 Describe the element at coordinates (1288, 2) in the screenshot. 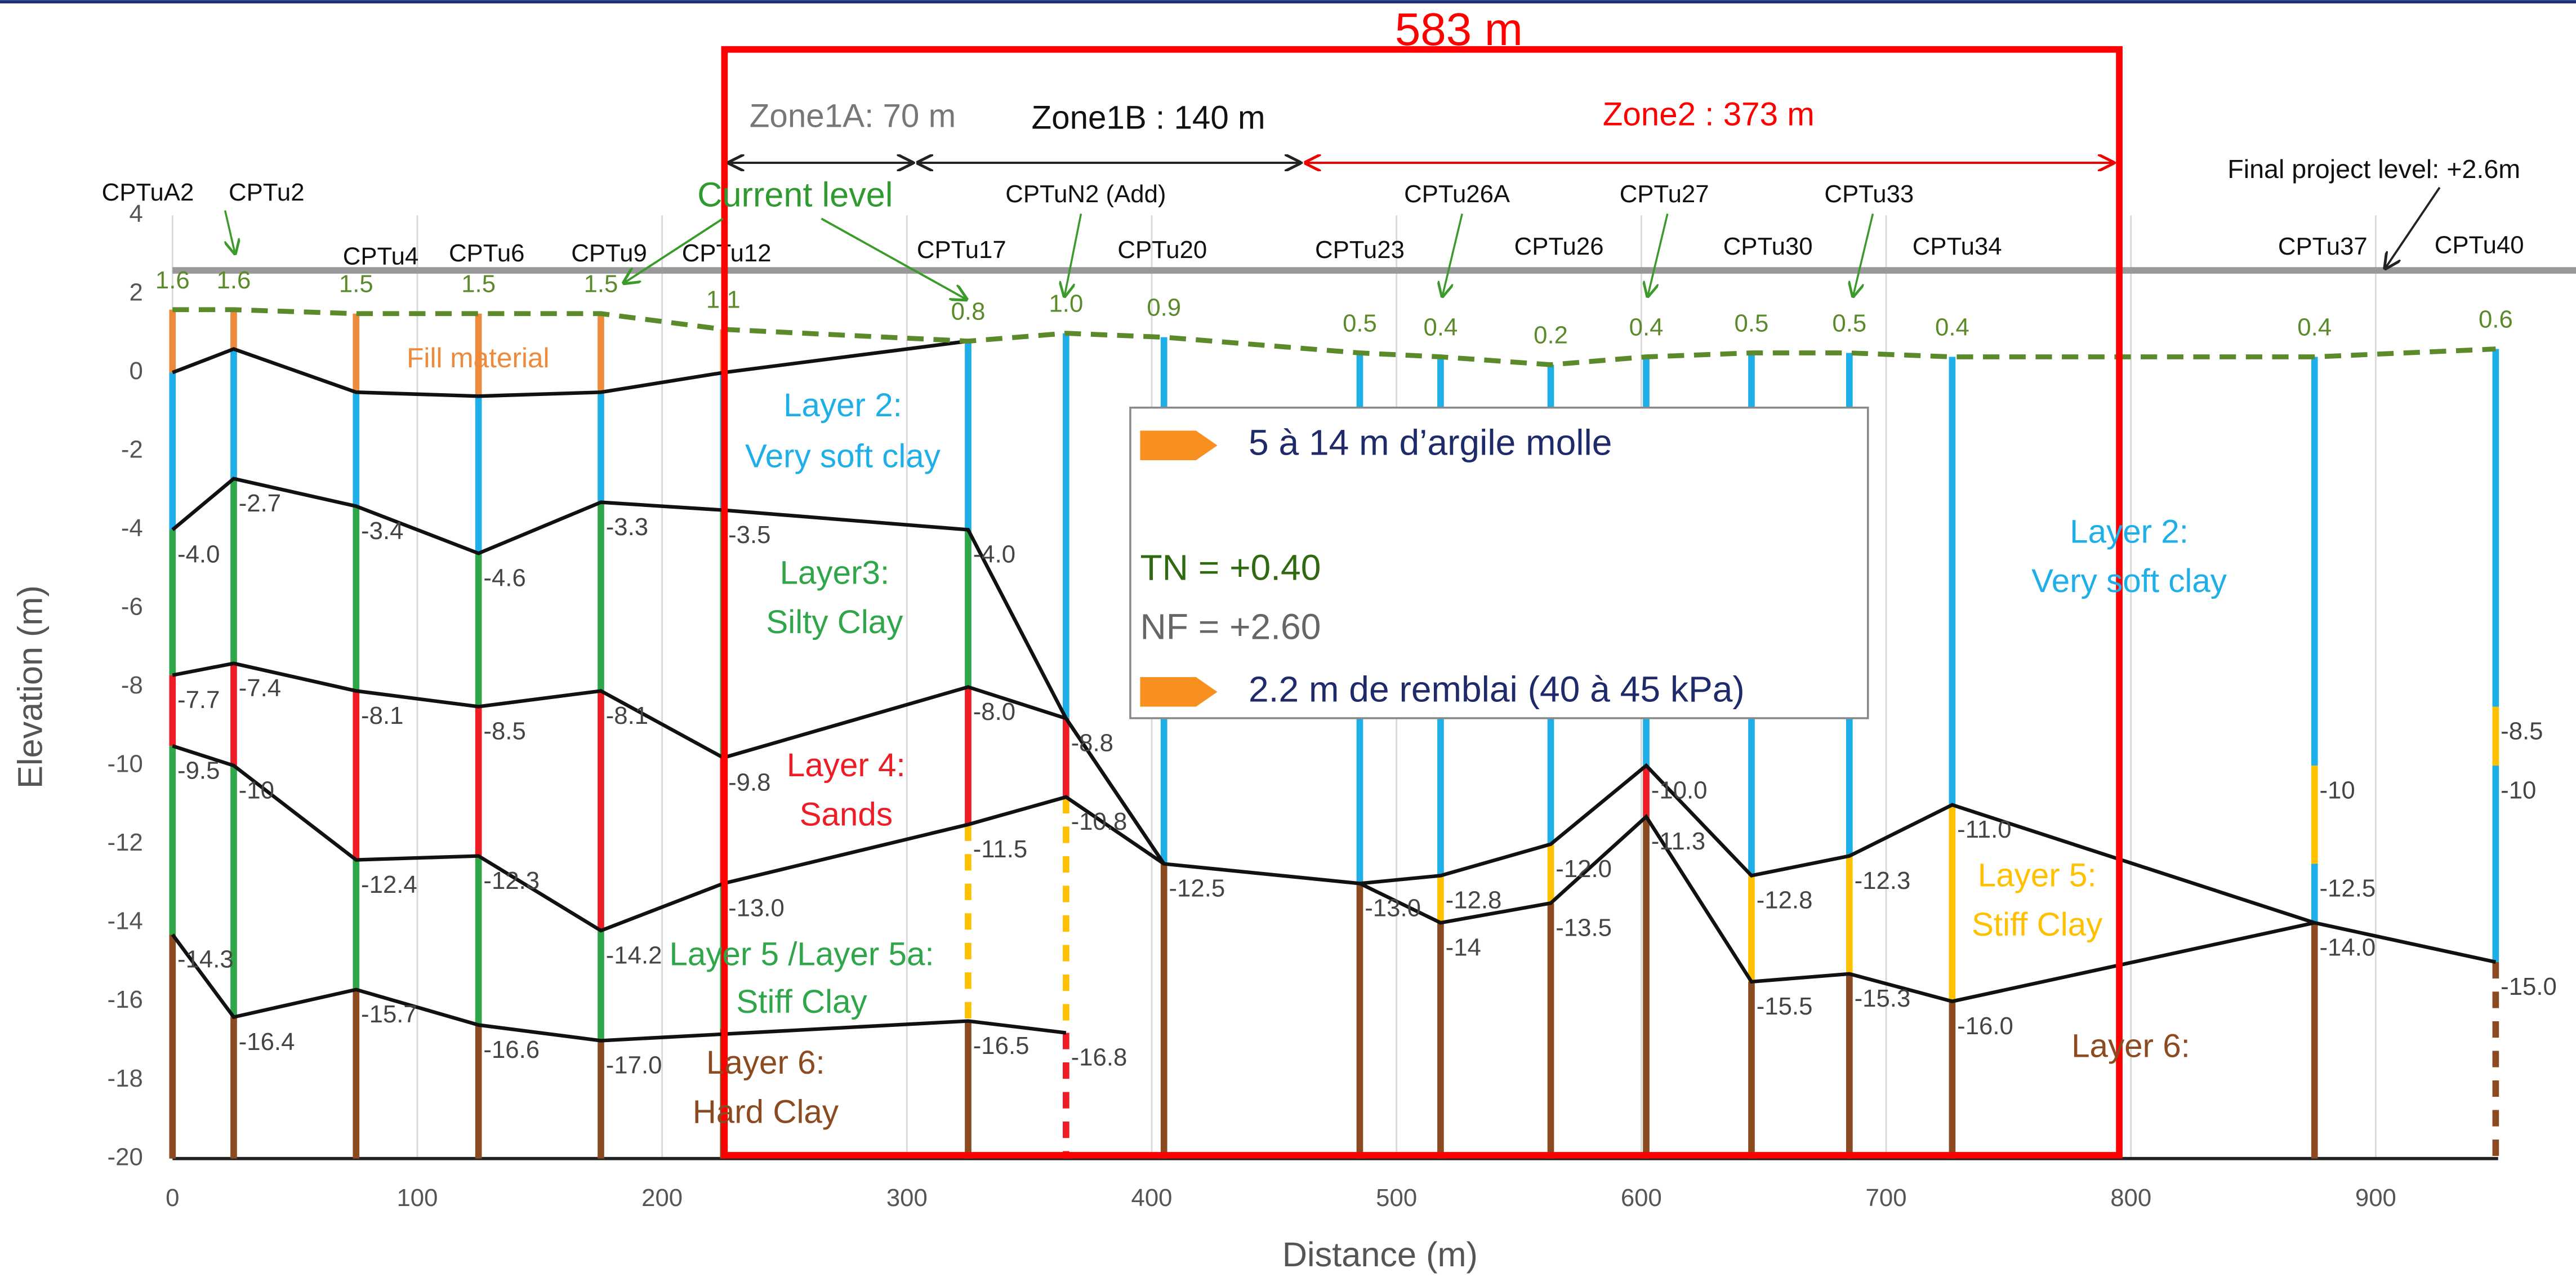

I see `top-band` at that location.